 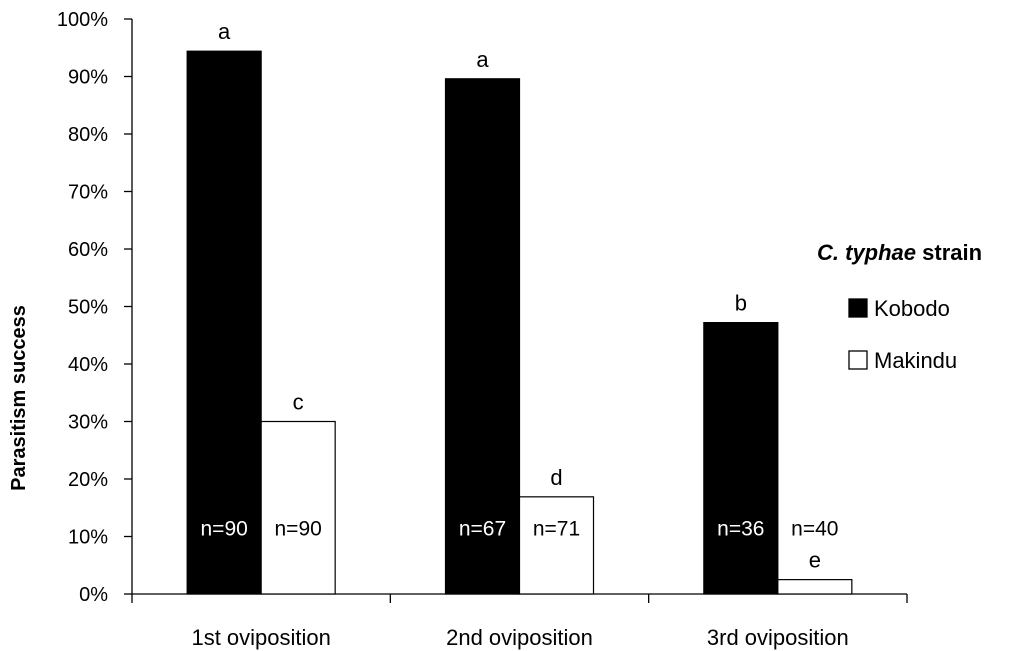 I want to click on y-tick-label: 70%, so click(x=88, y=193).